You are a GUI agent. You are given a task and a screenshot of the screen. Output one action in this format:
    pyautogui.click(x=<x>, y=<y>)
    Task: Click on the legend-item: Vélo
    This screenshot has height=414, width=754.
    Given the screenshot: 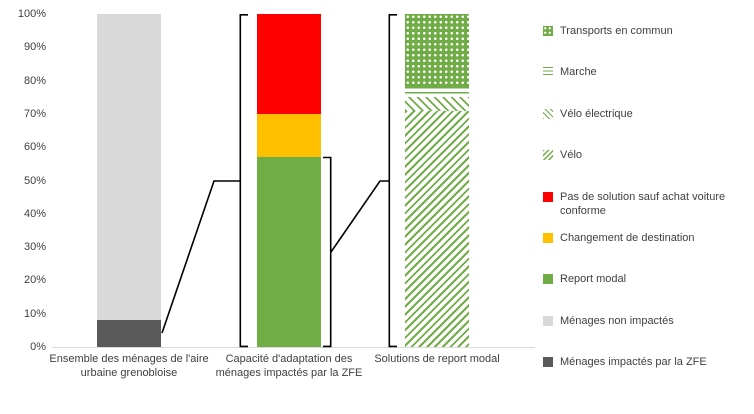 What is the action you would take?
    pyautogui.click(x=646, y=168)
    